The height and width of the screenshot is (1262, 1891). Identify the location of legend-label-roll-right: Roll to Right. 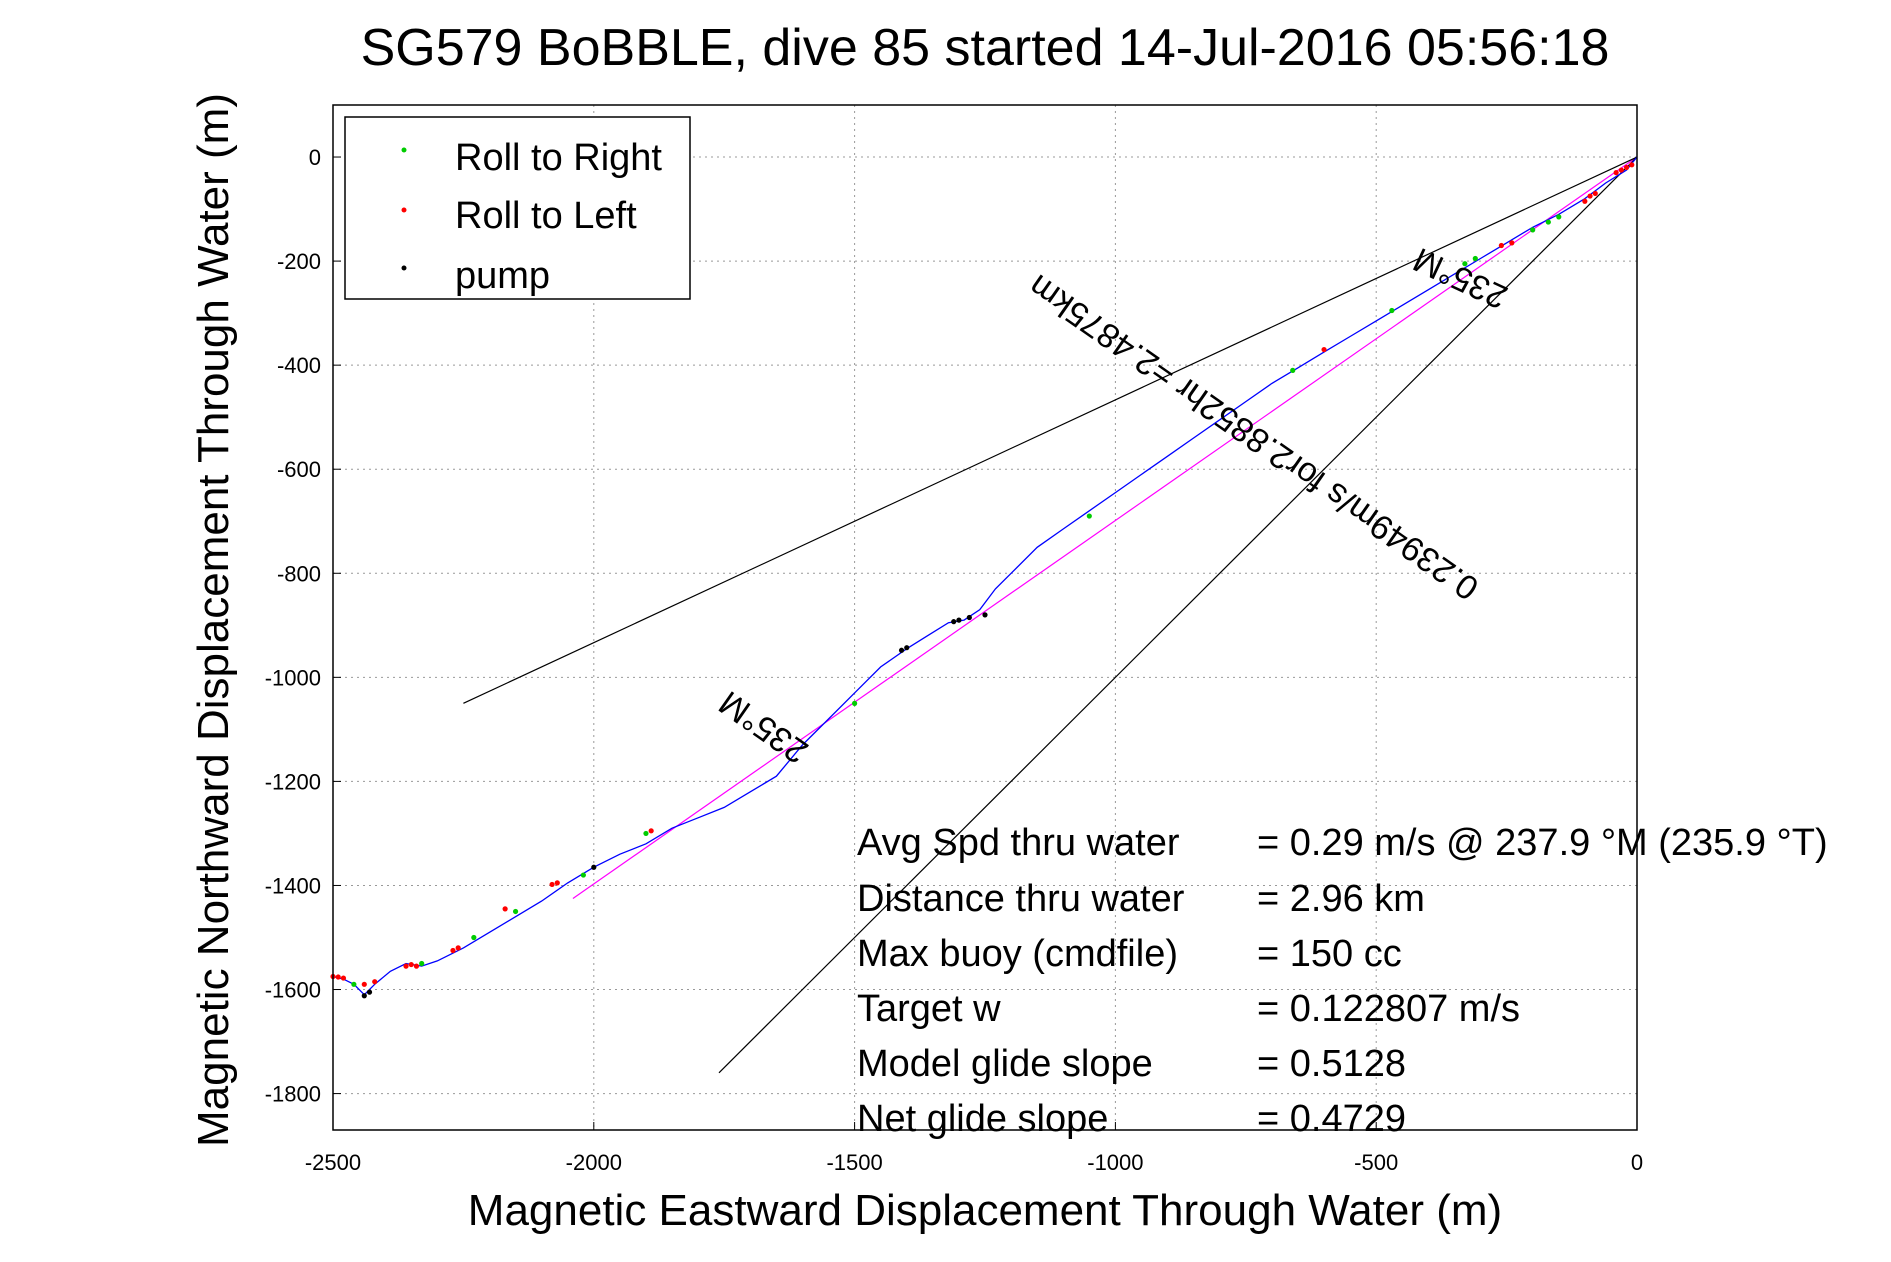
(558, 158).